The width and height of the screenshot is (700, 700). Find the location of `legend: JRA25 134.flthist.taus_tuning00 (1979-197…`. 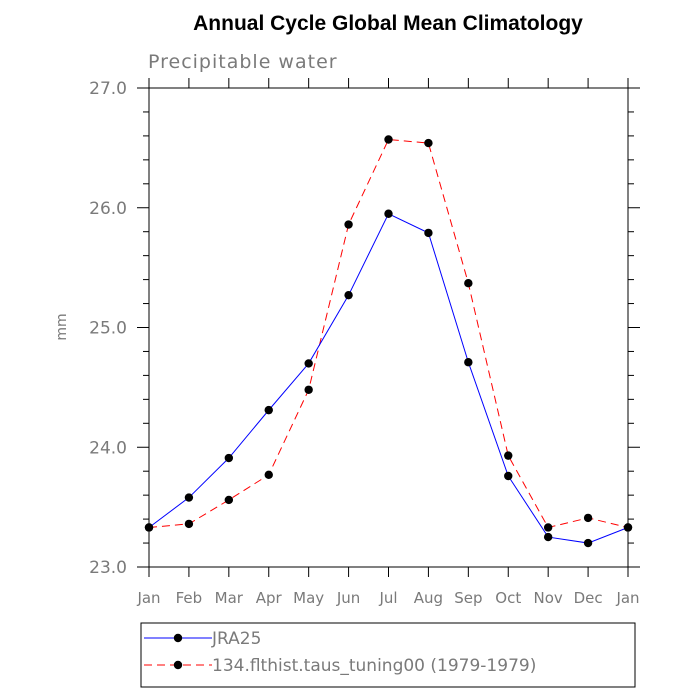

legend: JRA25 134.flthist.taus_tuning00 (1979-197… is located at coordinates (388, 655).